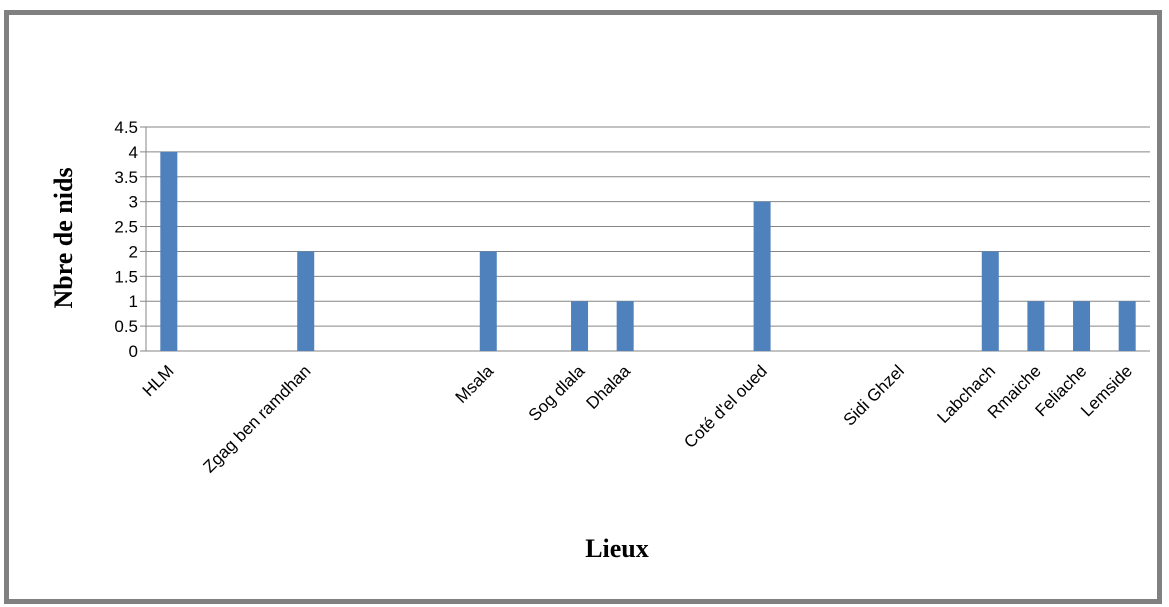  I want to click on x-tick-label: Sidi Ghzel, so click(874, 395).